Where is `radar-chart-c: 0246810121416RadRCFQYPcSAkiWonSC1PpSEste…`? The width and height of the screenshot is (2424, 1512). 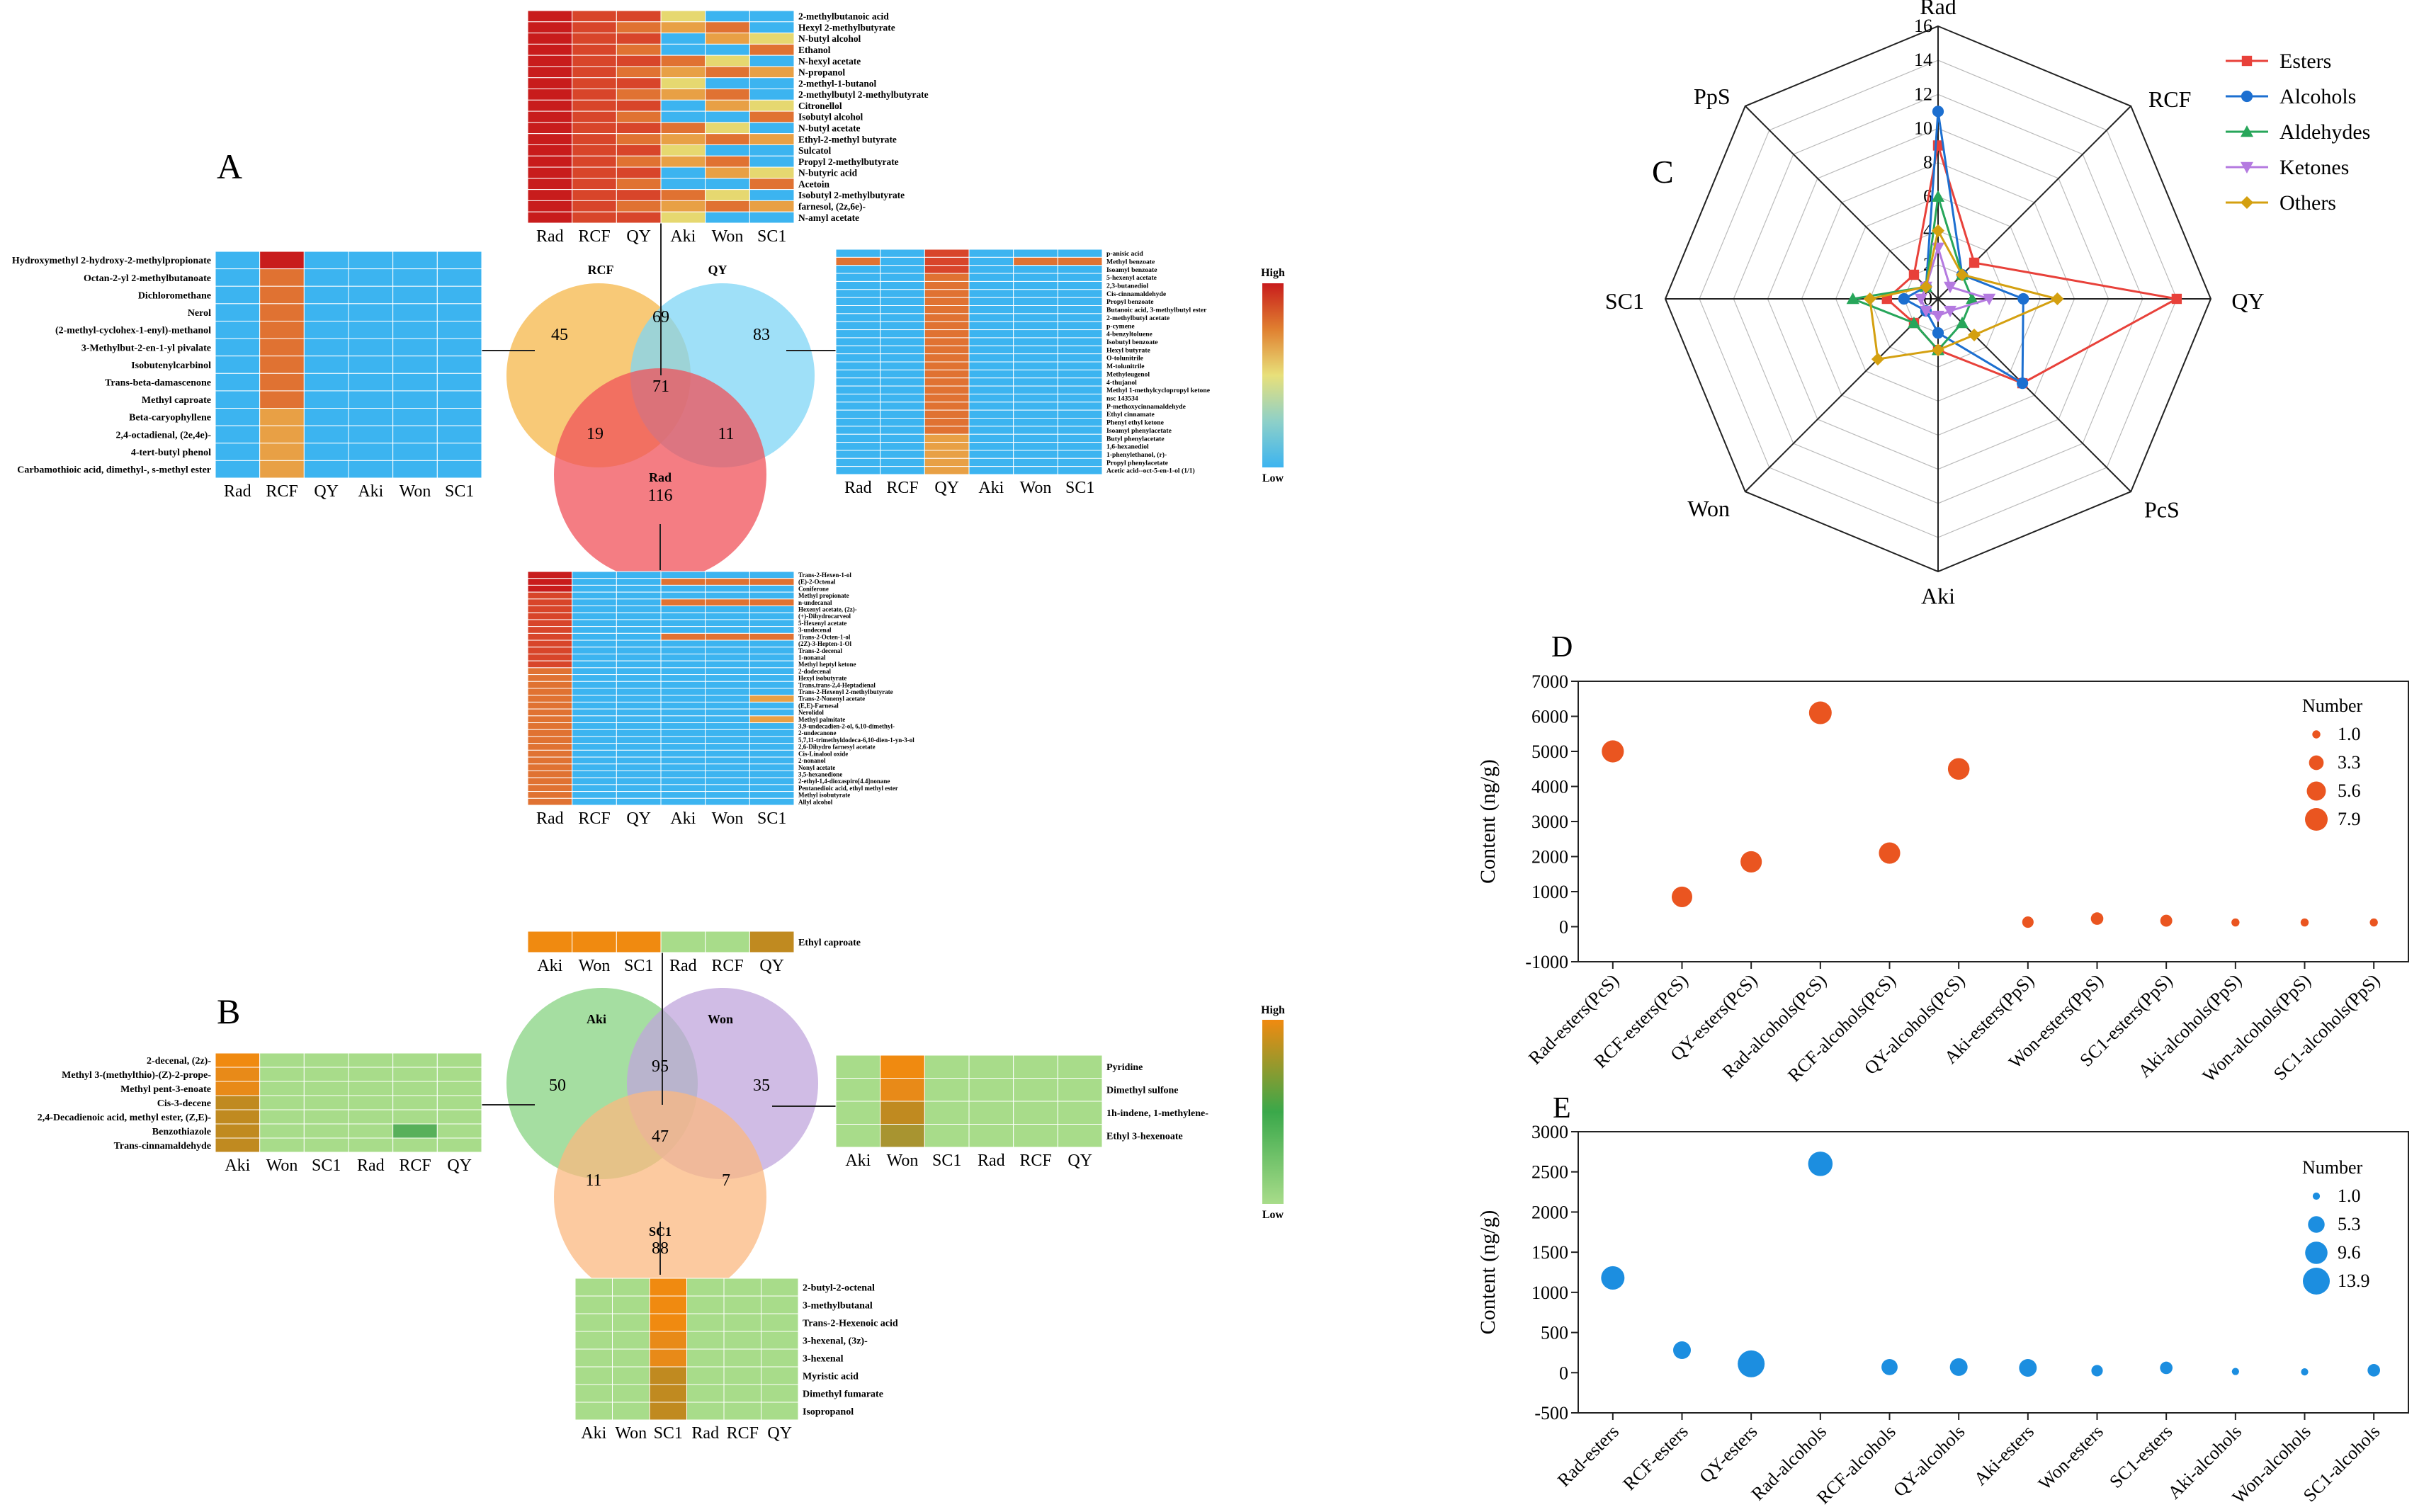
radar-chart-c: 0246810121416RadRCFQYPcSAkiWonSC1PpSEste… is located at coordinates (1988, 304).